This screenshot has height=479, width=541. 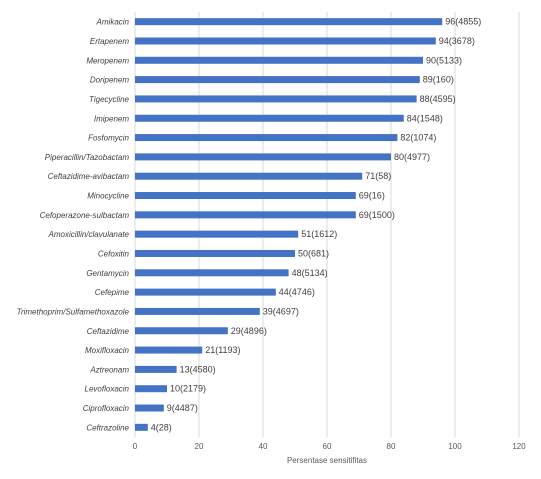 What do you see at coordinates (109, 369) in the screenshot?
I see `category-label: Aztreonam` at bounding box center [109, 369].